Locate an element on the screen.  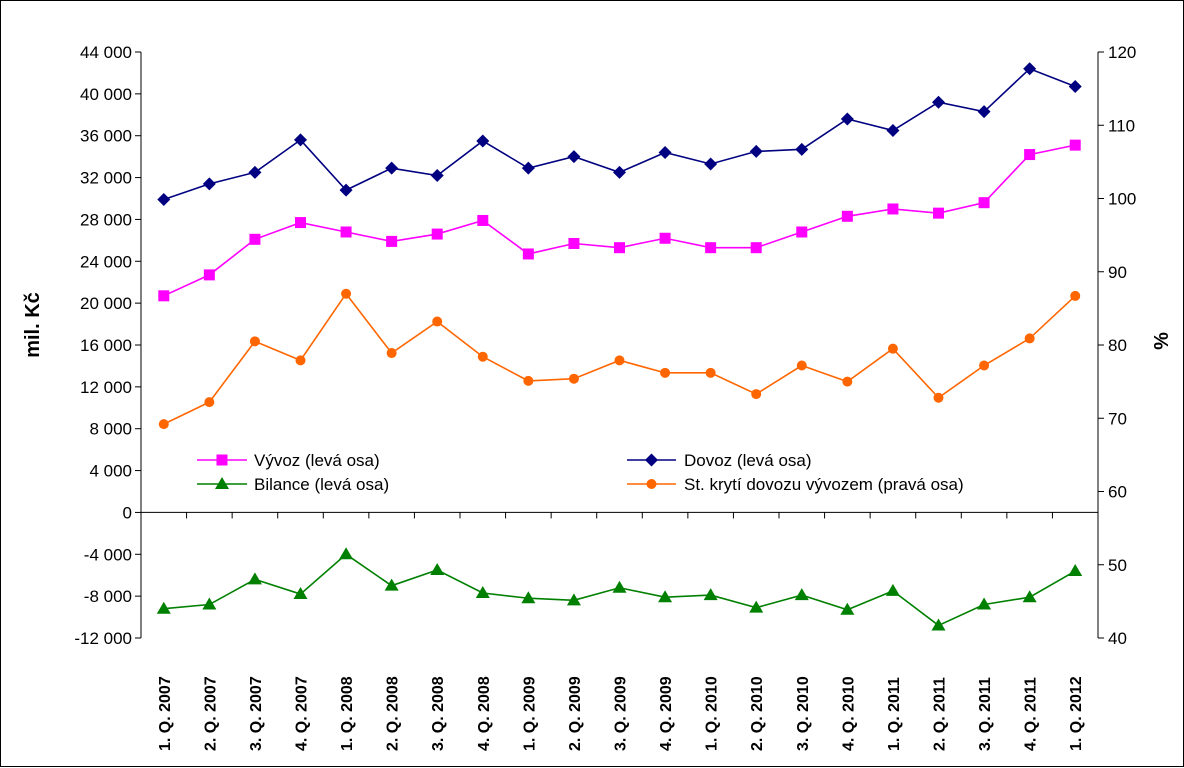
y2-tick-label: 90 is located at coordinates (1117, 272).